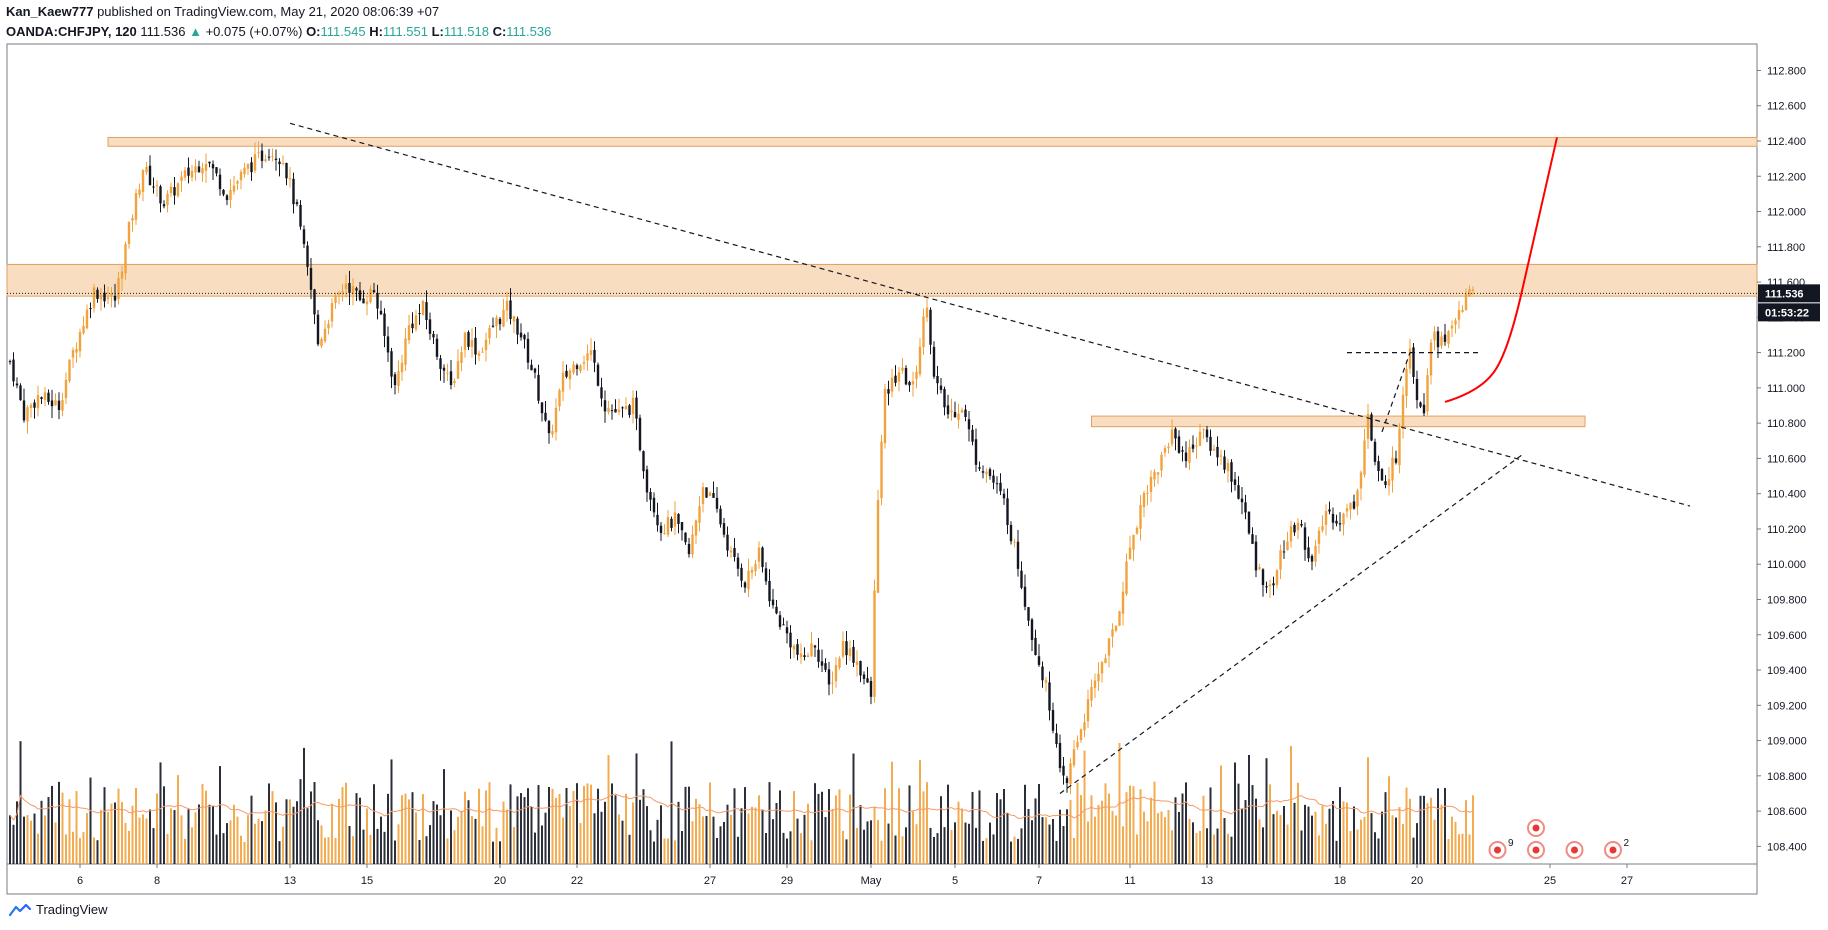 The width and height of the screenshot is (1828, 930). What do you see at coordinates (50, 11) in the screenshot?
I see `author-name: Kan_Kaew777` at bounding box center [50, 11].